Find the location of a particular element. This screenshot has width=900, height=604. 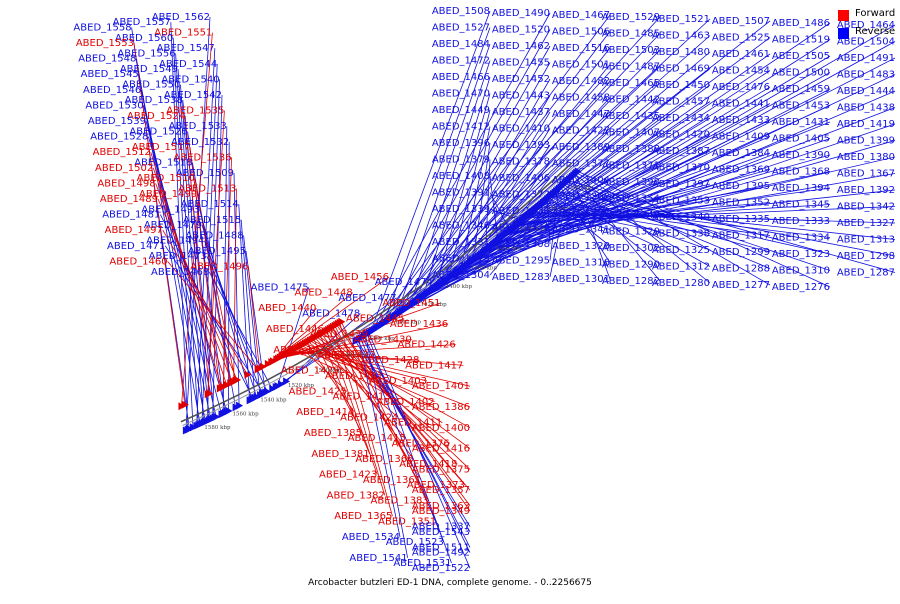

gene-label: ABED_1504 is located at coordinates (866, 42).